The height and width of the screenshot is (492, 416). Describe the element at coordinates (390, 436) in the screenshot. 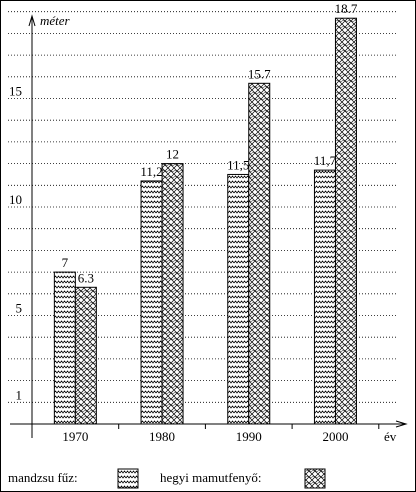

I see `x-axis-label: év` at that location.